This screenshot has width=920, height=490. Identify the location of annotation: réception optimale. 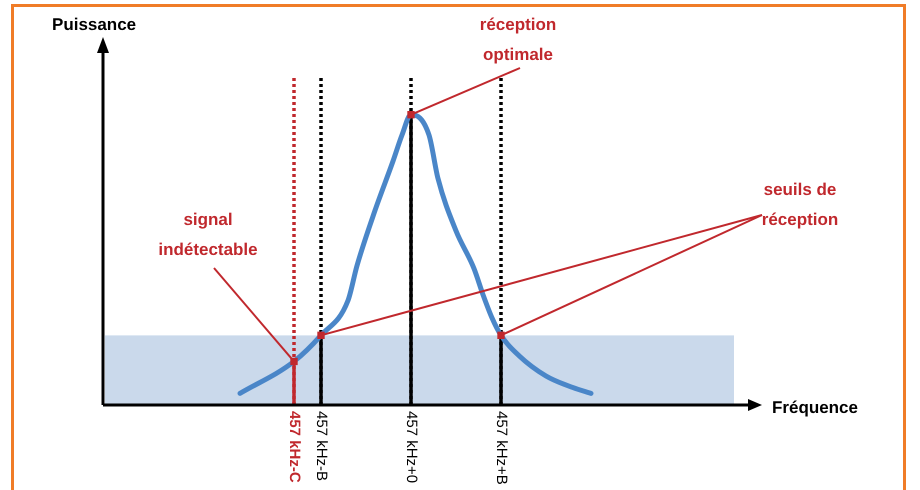
(518, 39).